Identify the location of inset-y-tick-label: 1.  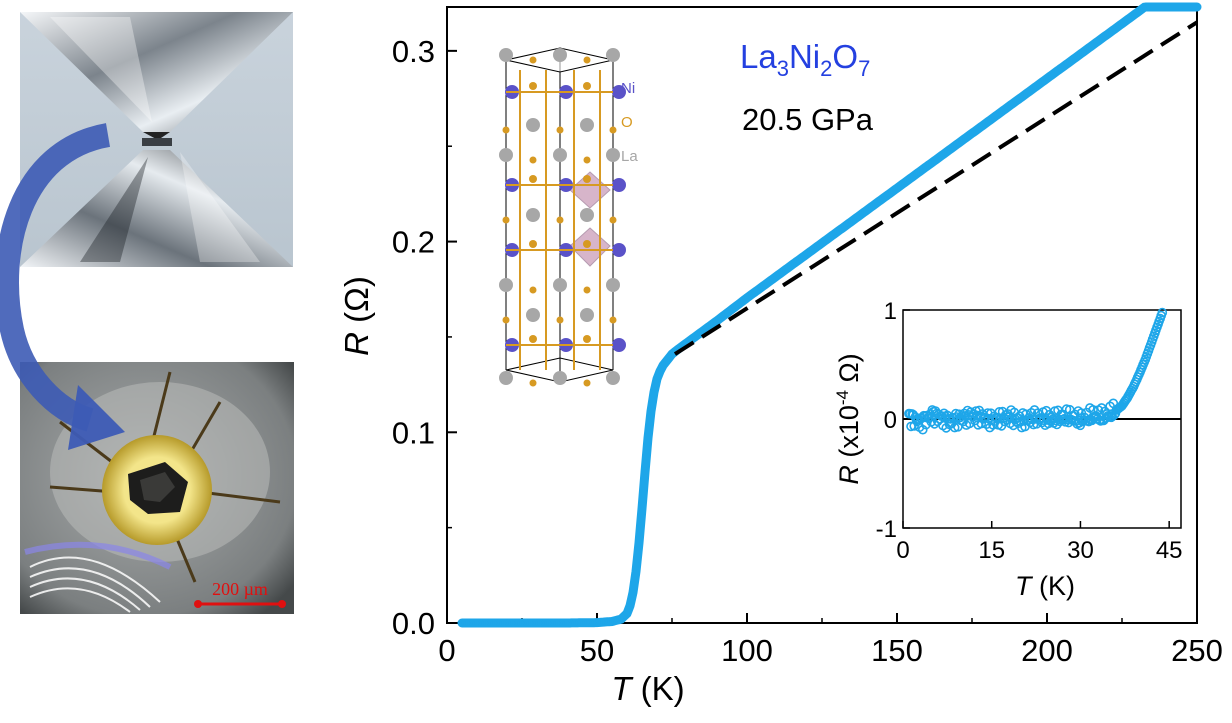
(890, 311).